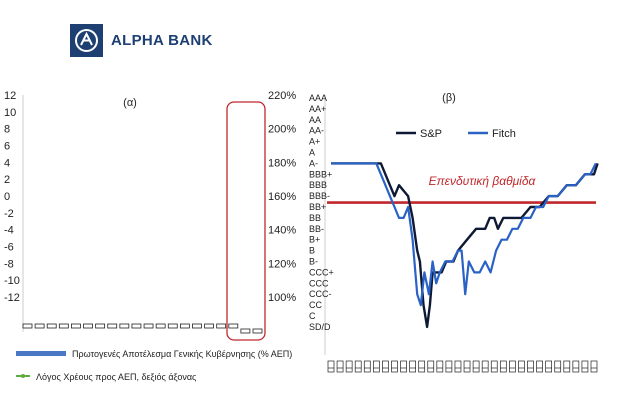 This screenshot has width=638, height=410. Describe the element at coordinates (315, 218) in the screenshot. I see `rating-tick: BB` at that location.